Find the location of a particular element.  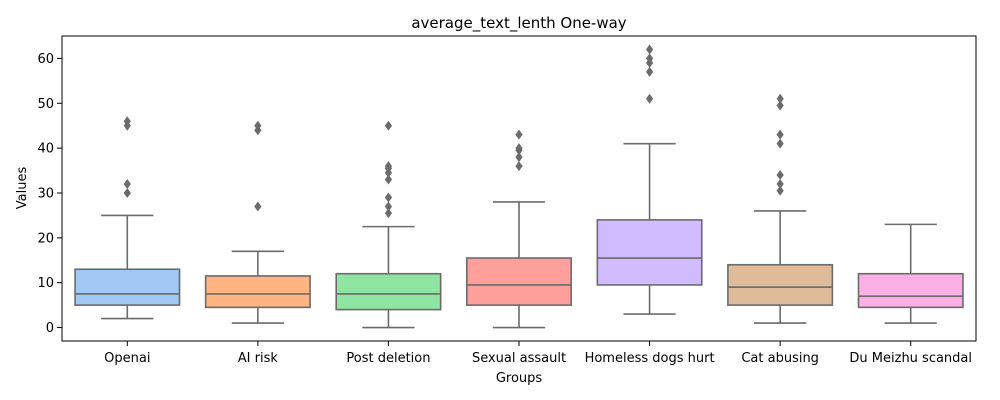

x-tick-label: Sexual assault is located at coordinates (519, 358).